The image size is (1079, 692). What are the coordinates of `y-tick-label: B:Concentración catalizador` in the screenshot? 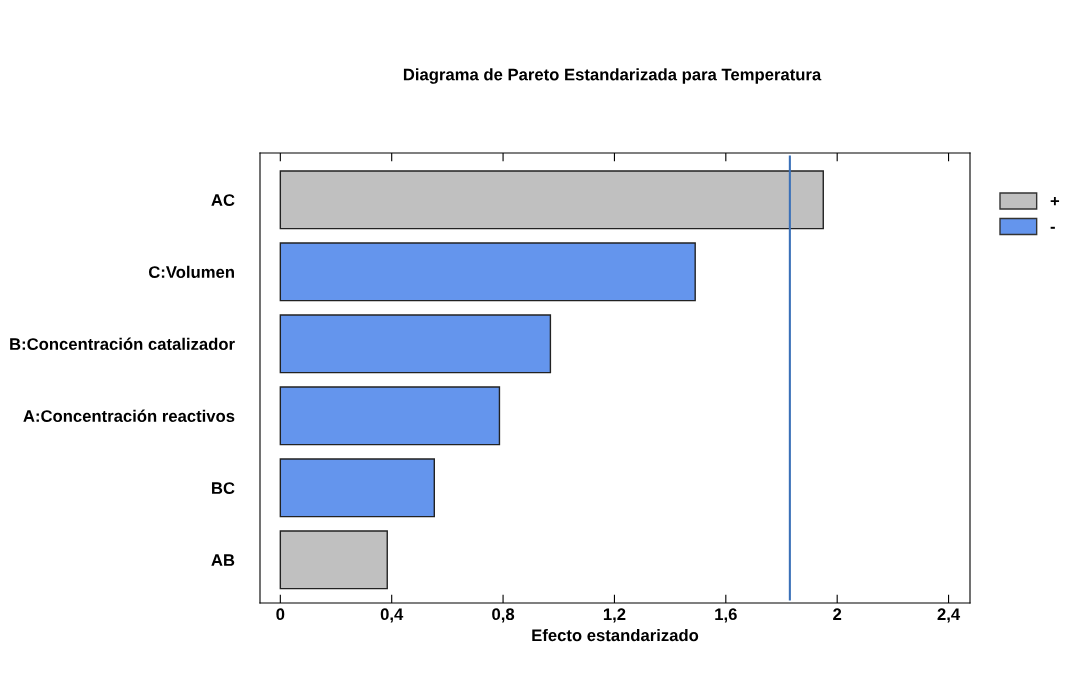 It's located at (122, 343).